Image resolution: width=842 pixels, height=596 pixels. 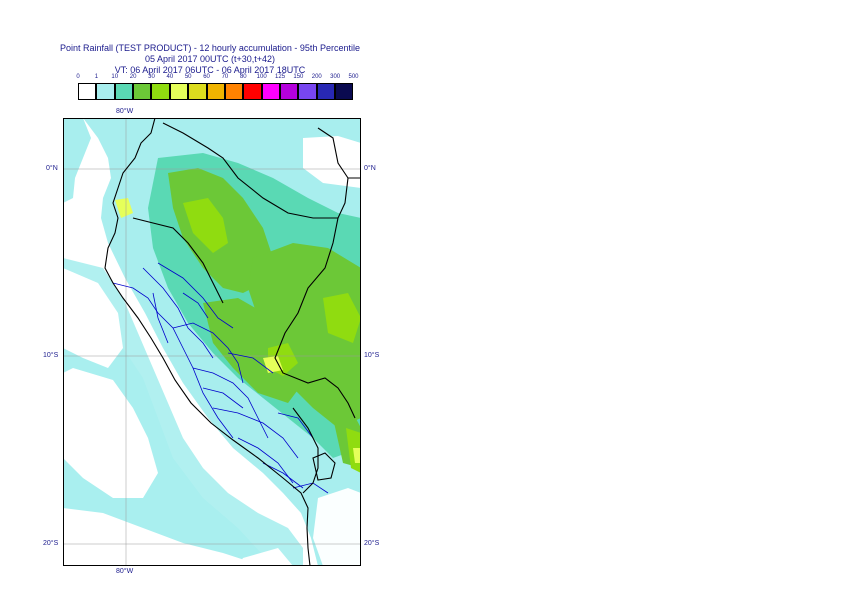 What do you see at coordinates (205, 225) in the screenshot?
I see `rain-area-lime` at bounding box center [205, 225].